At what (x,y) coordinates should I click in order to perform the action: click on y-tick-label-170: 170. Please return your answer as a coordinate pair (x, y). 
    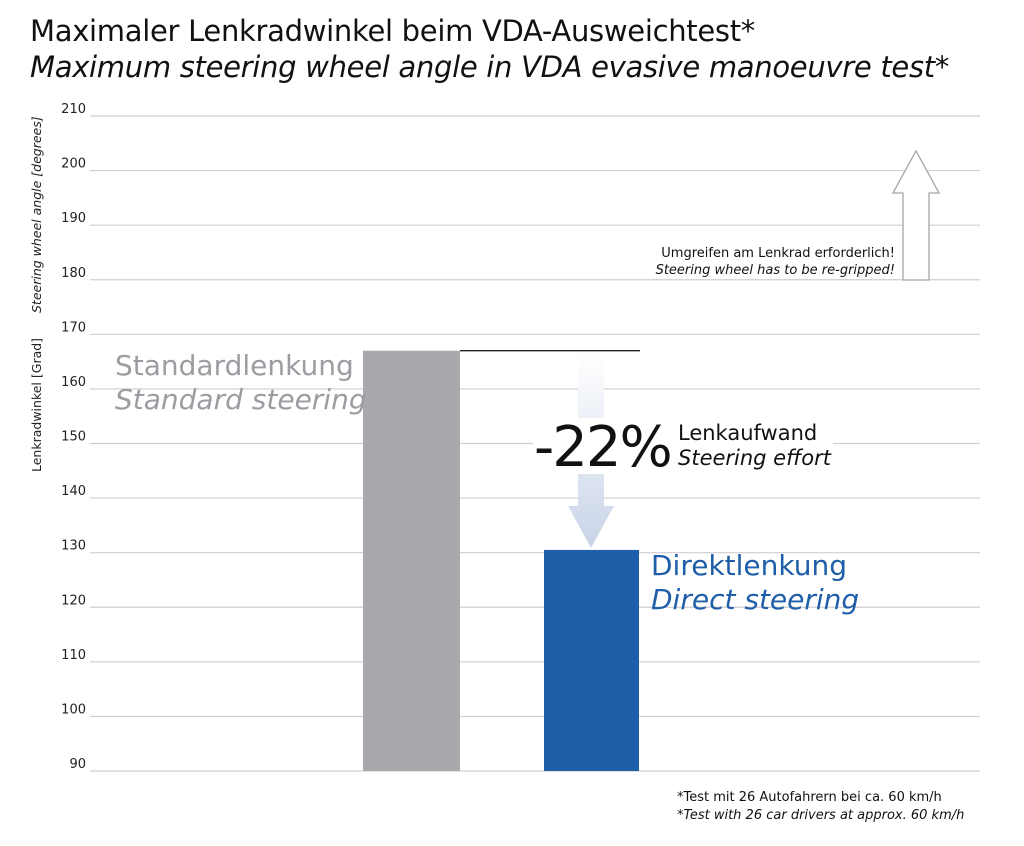
    Looking at the image, I should click on (73, 327).